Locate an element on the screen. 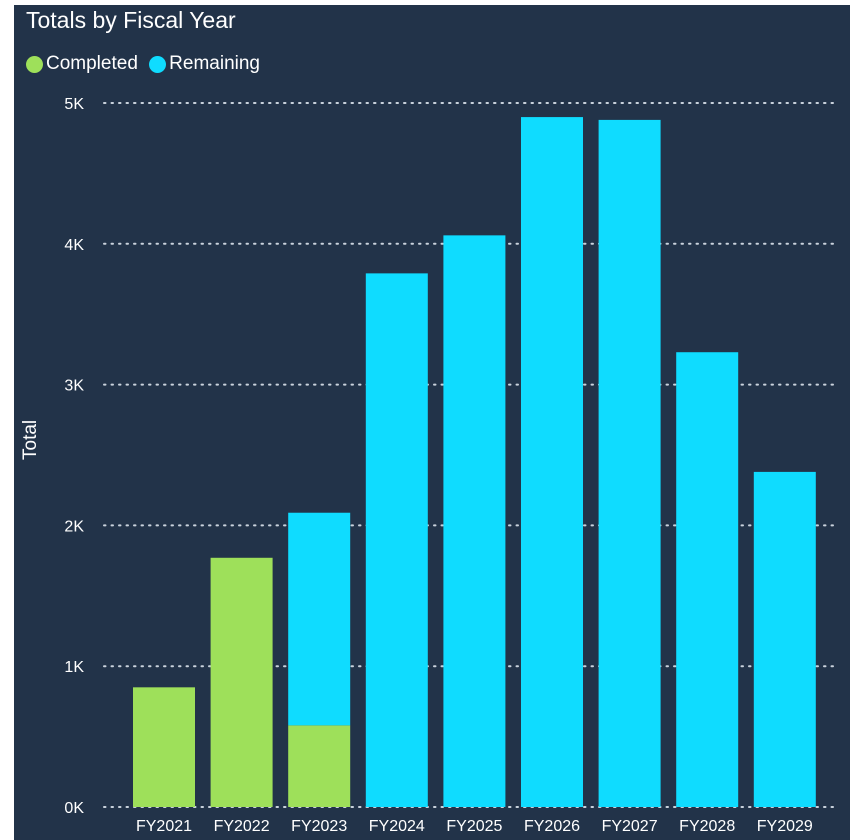 The width and height of the screenshot is (854, 840). bar-completed-fy2021 is located at coordinates (164, 747).